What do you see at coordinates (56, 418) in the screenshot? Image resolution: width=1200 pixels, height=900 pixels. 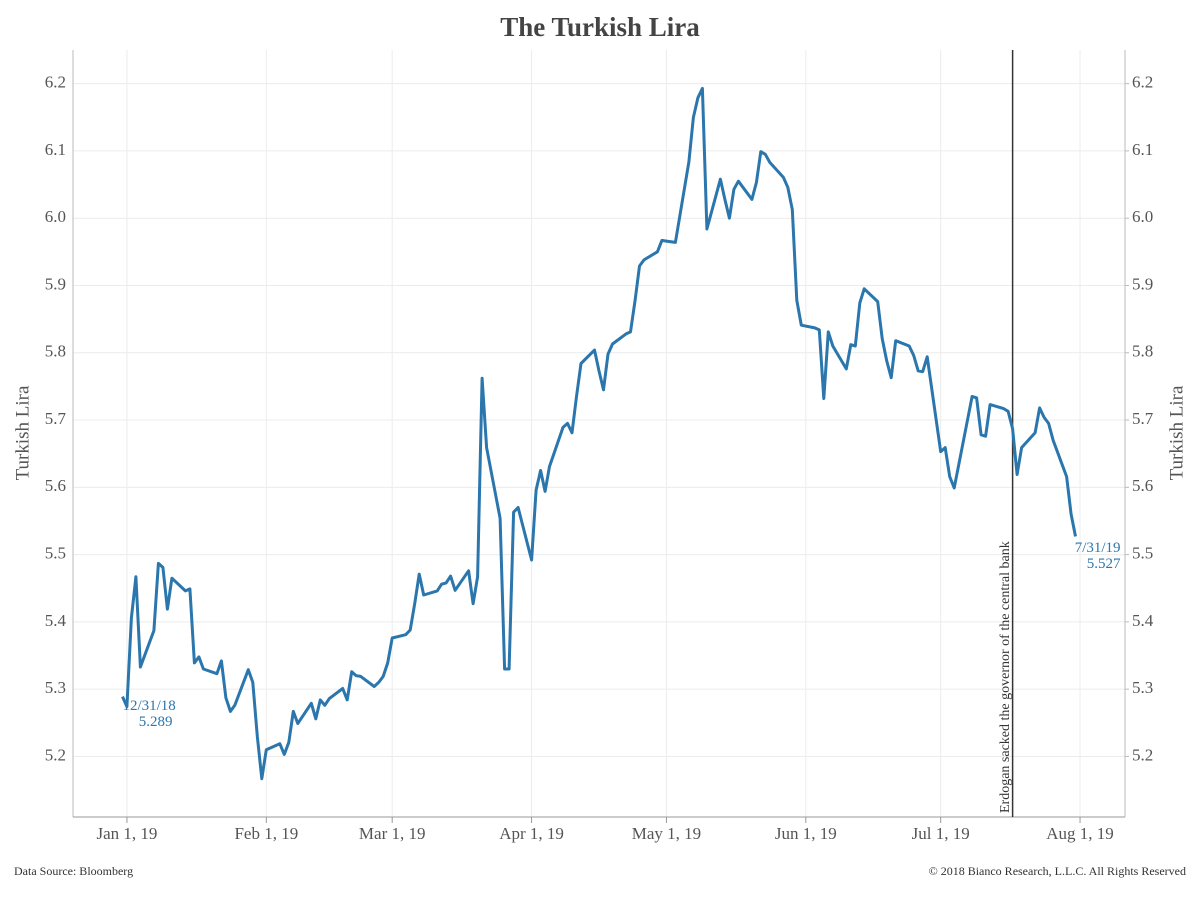 I see `y-tick-label: 5.7` at bounding box center [56, 418].